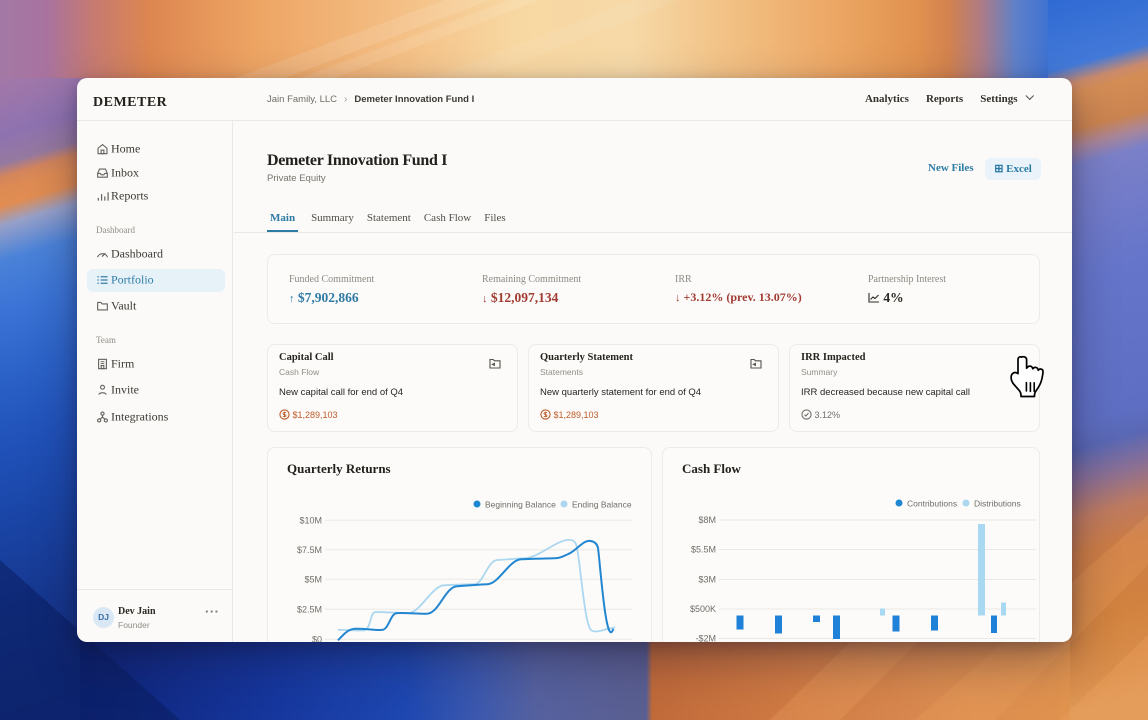 The image size is (1148, 720). I want to click on svg-text: $5M, so click(313, 579).